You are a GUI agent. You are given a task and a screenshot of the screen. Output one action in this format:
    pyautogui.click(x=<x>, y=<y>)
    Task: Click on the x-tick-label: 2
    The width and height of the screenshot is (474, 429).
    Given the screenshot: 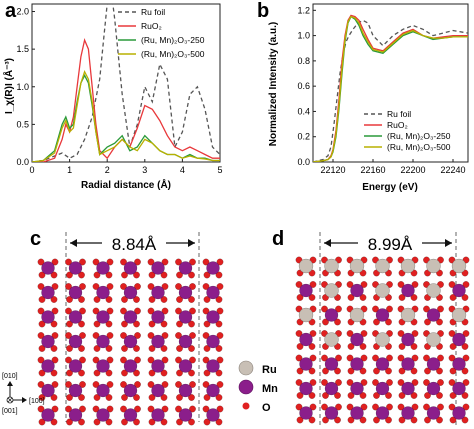 What is the action you would take?
    pyautogui.click(x=107, y=170)
    